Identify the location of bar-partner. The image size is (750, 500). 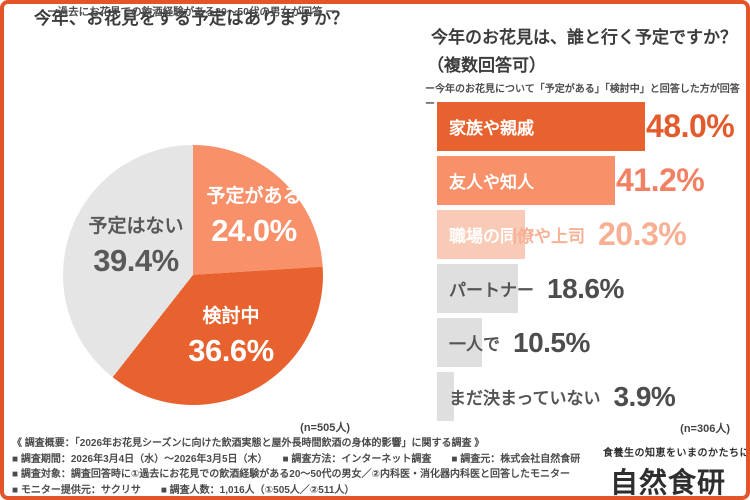
(477, 288).